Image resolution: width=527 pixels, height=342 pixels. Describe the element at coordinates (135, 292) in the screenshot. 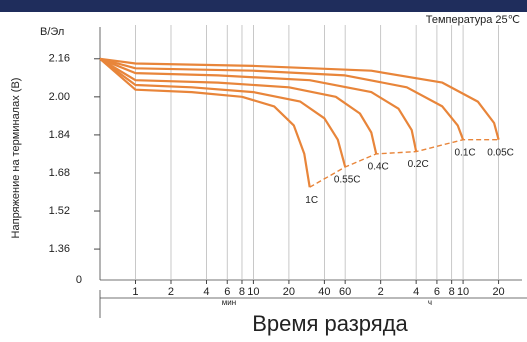

I see `x-tick-label: 1` at that location.